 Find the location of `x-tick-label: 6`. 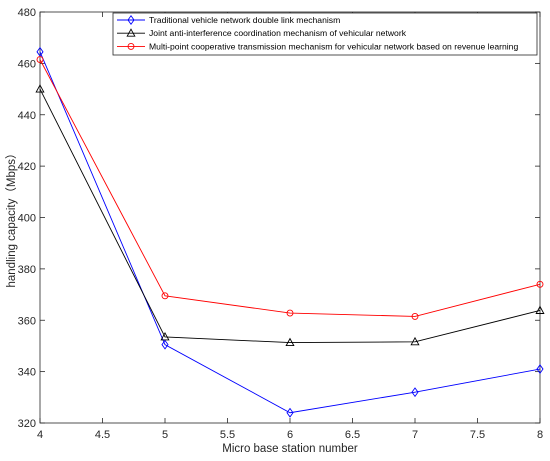

x-tick-label: 6 is located at coordinates (290, 435).